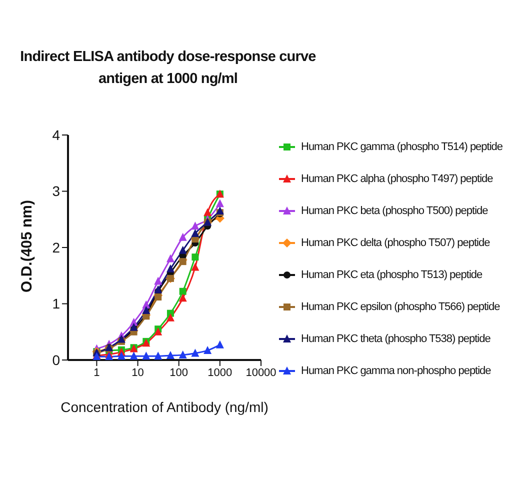 Image resolution: width=506 pixels, height=482 pixels. What do you see at coordinates (97, 372) in the screenshot?
I see `x-tick-label: 1` at bounding box center [97, 372].